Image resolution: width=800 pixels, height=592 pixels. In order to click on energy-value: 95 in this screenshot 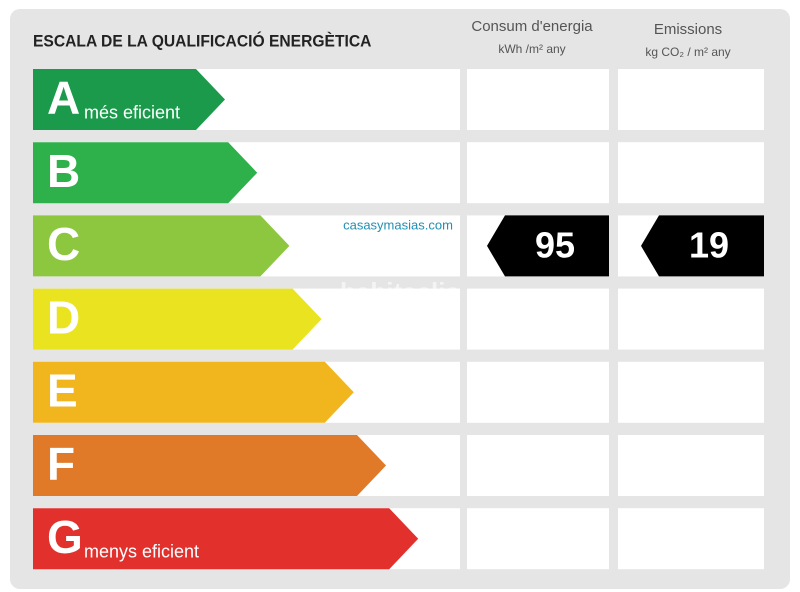, I will do `click(555, 244)`.